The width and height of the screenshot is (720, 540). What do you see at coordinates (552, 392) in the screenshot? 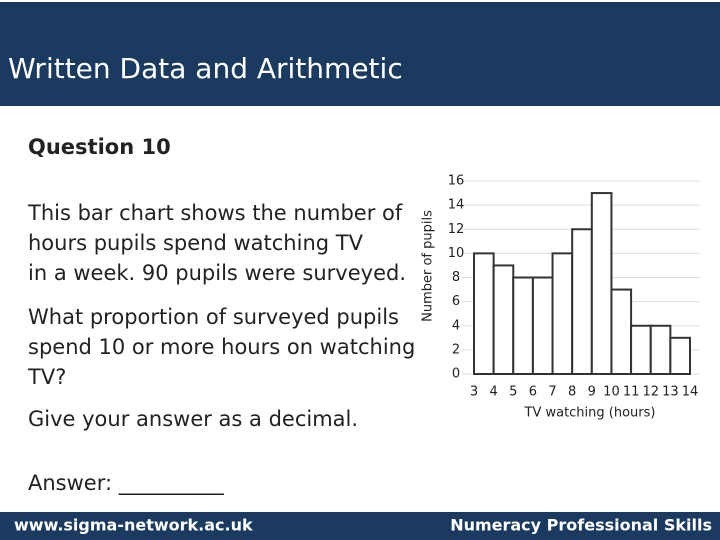
I see `x-tick-label: 7` at bounding box center [552, 392].